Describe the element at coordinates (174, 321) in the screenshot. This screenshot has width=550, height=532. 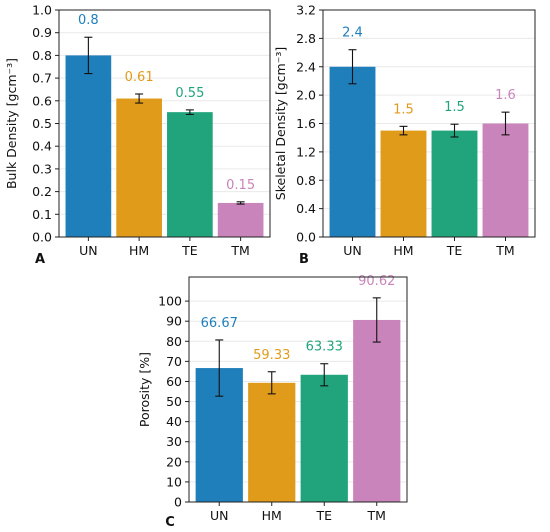
I see `y-tick-label: 90` at that location.